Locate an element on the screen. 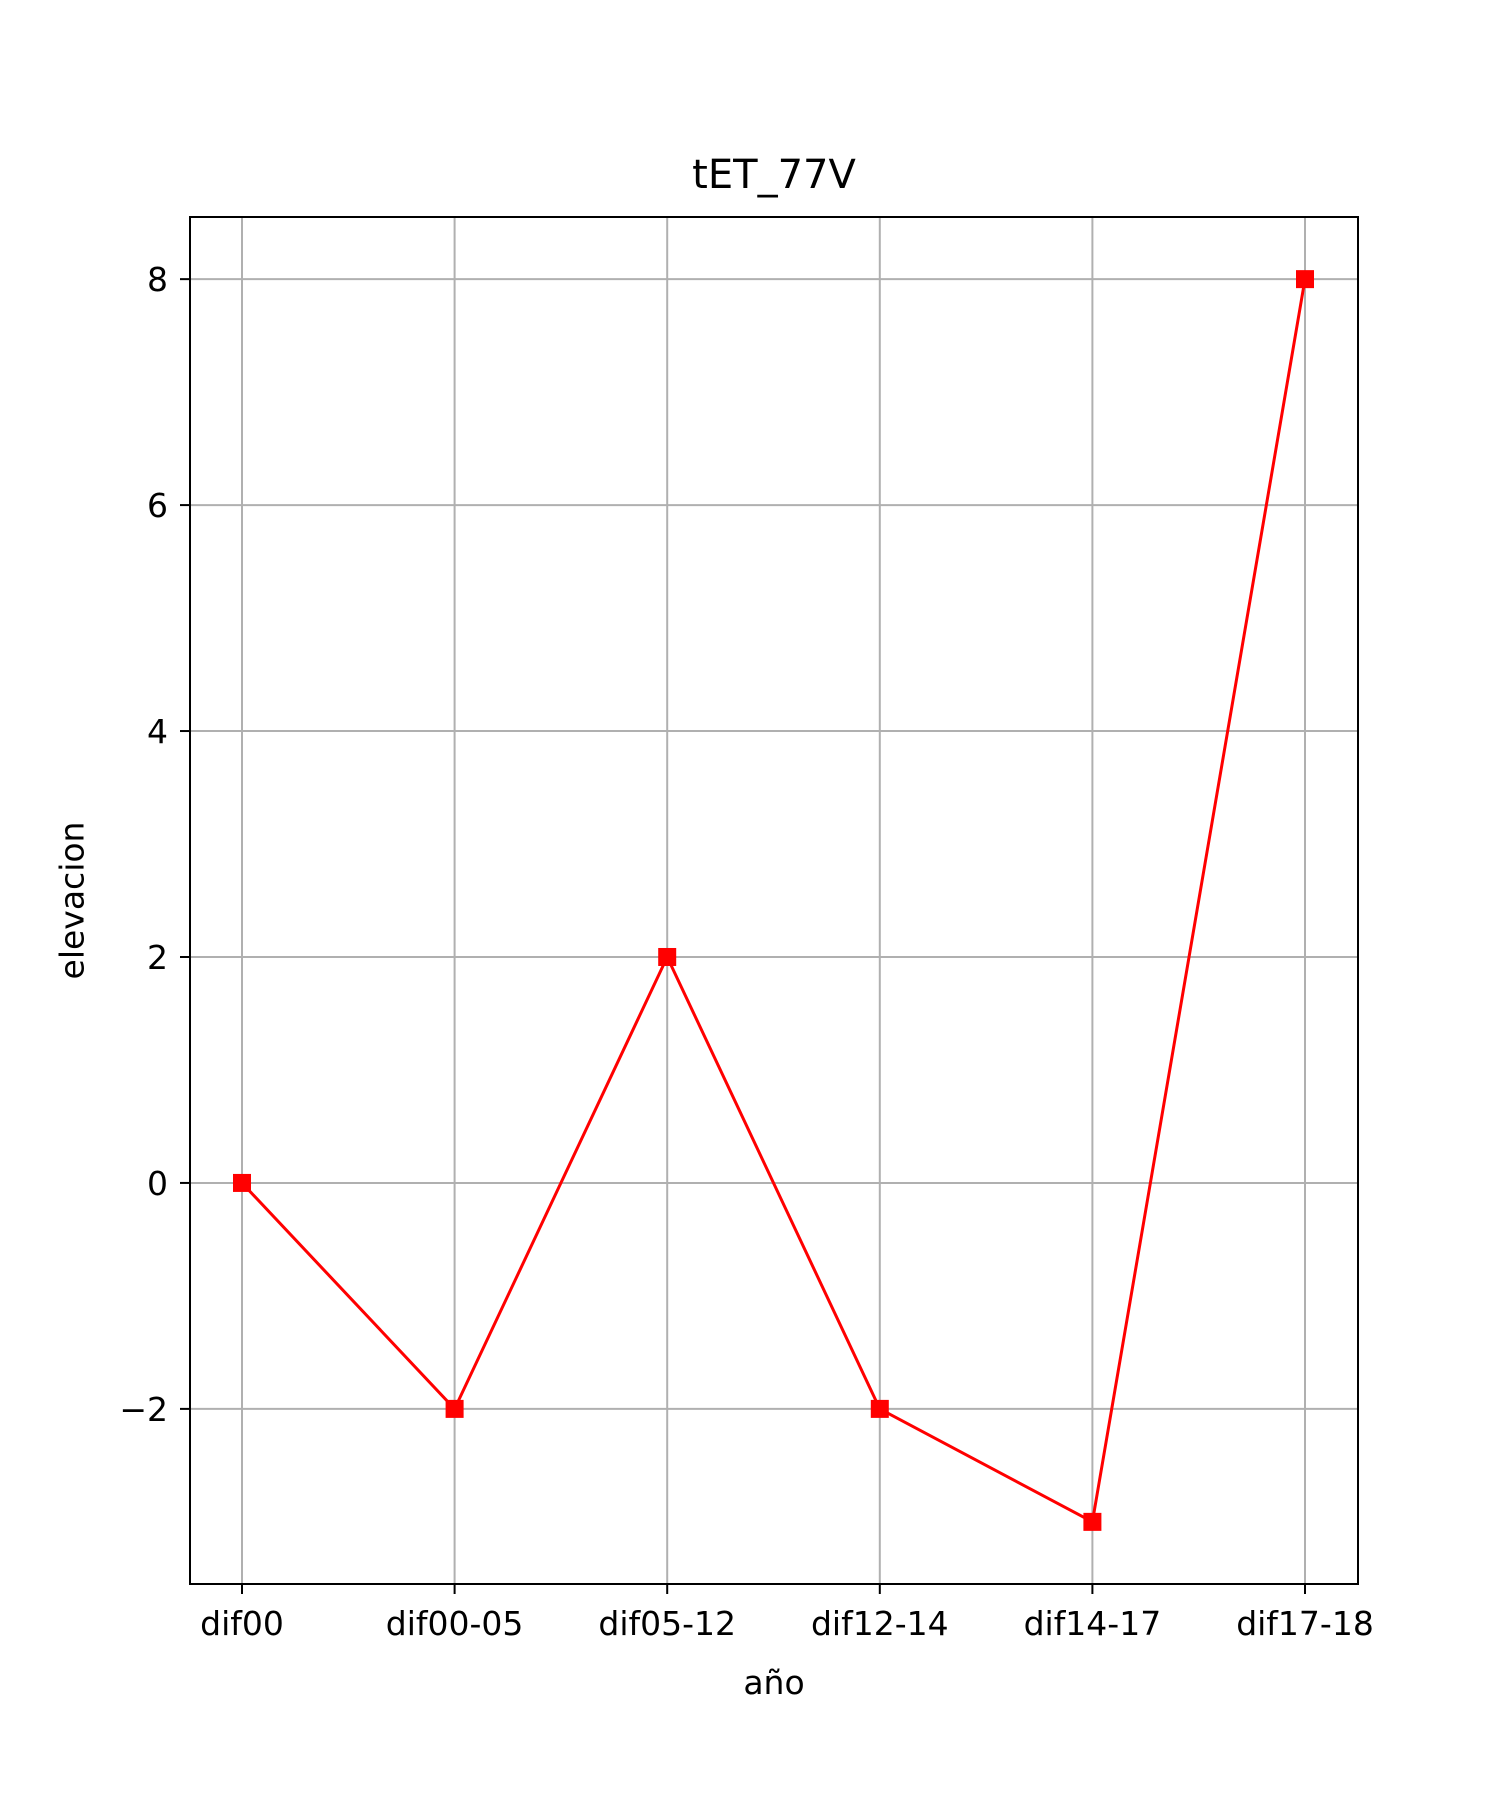 This screenshot has height=1800, width=1500. y-tick-label: 0 is located at coordinates (157, 1183).